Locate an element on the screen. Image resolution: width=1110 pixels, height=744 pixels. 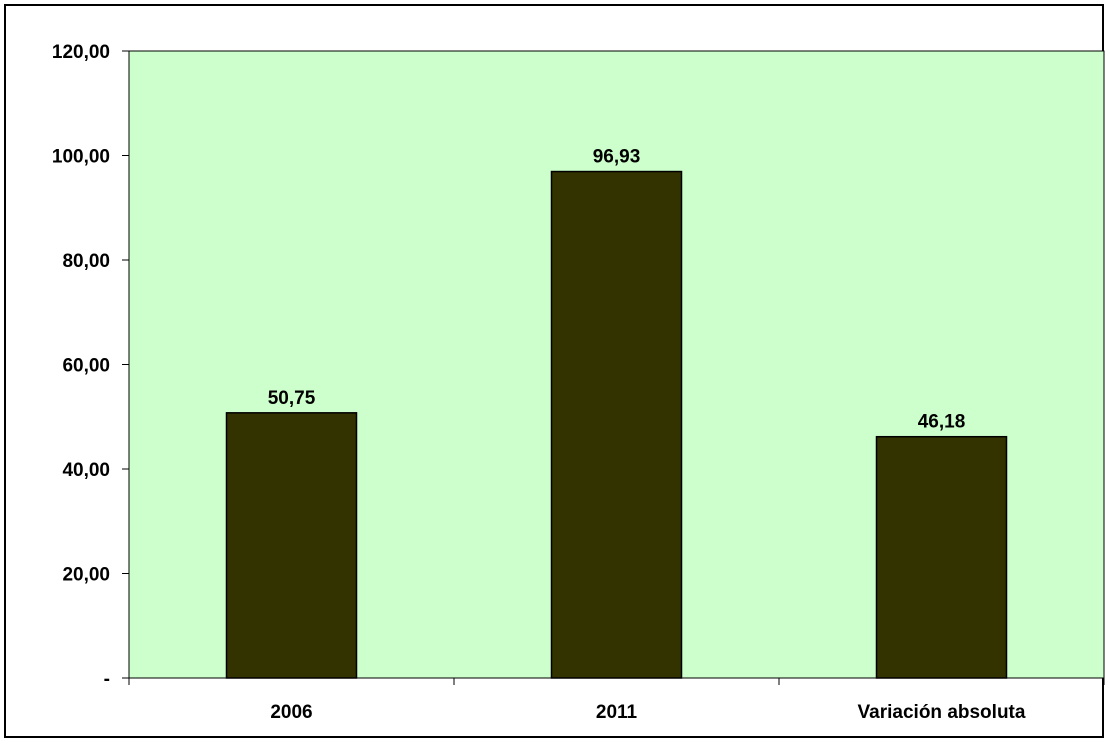
y-tick-label-6: 120,00 is located at coordinates (81, 52).